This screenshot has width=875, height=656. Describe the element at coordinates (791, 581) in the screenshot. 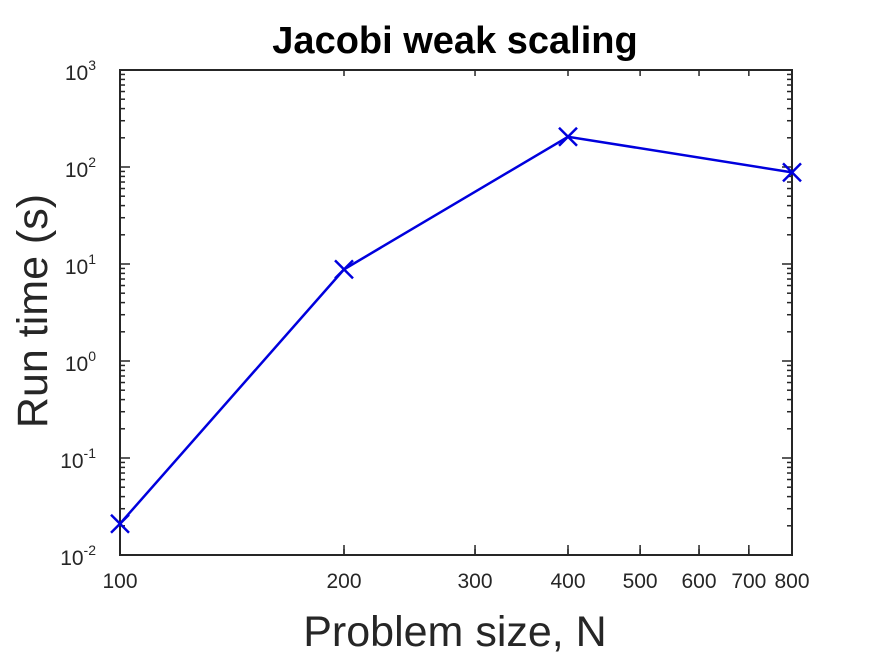

I see `x-tick-label: 800` at that location.